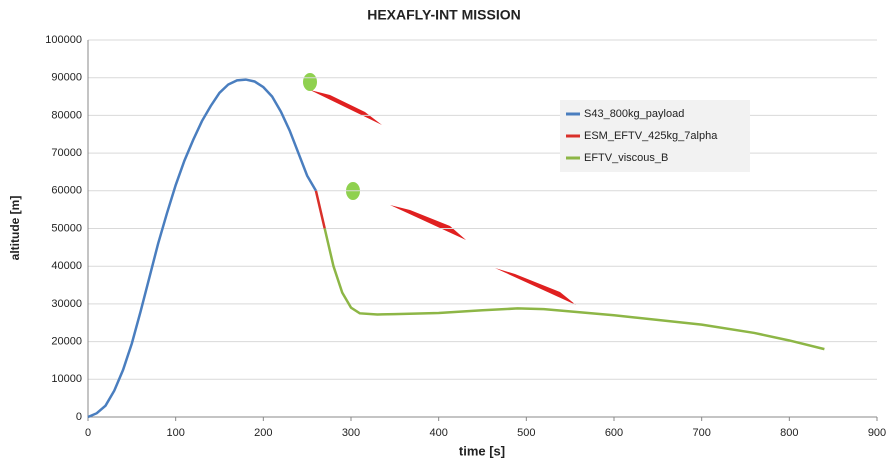 The image size is (888, 468). I want to click on x-axis-label: time [s], so click(482, 450).